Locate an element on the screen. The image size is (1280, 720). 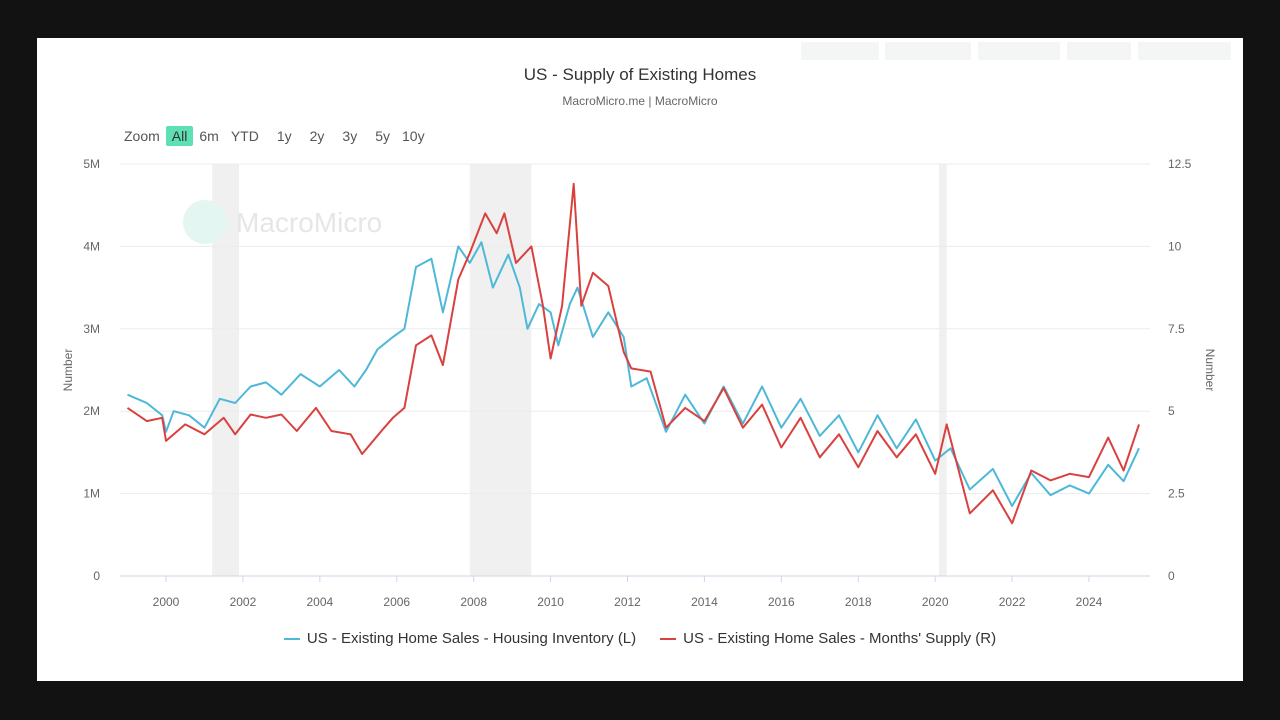
zoom-button-2y: 2y is located at coordinates (317, 136).